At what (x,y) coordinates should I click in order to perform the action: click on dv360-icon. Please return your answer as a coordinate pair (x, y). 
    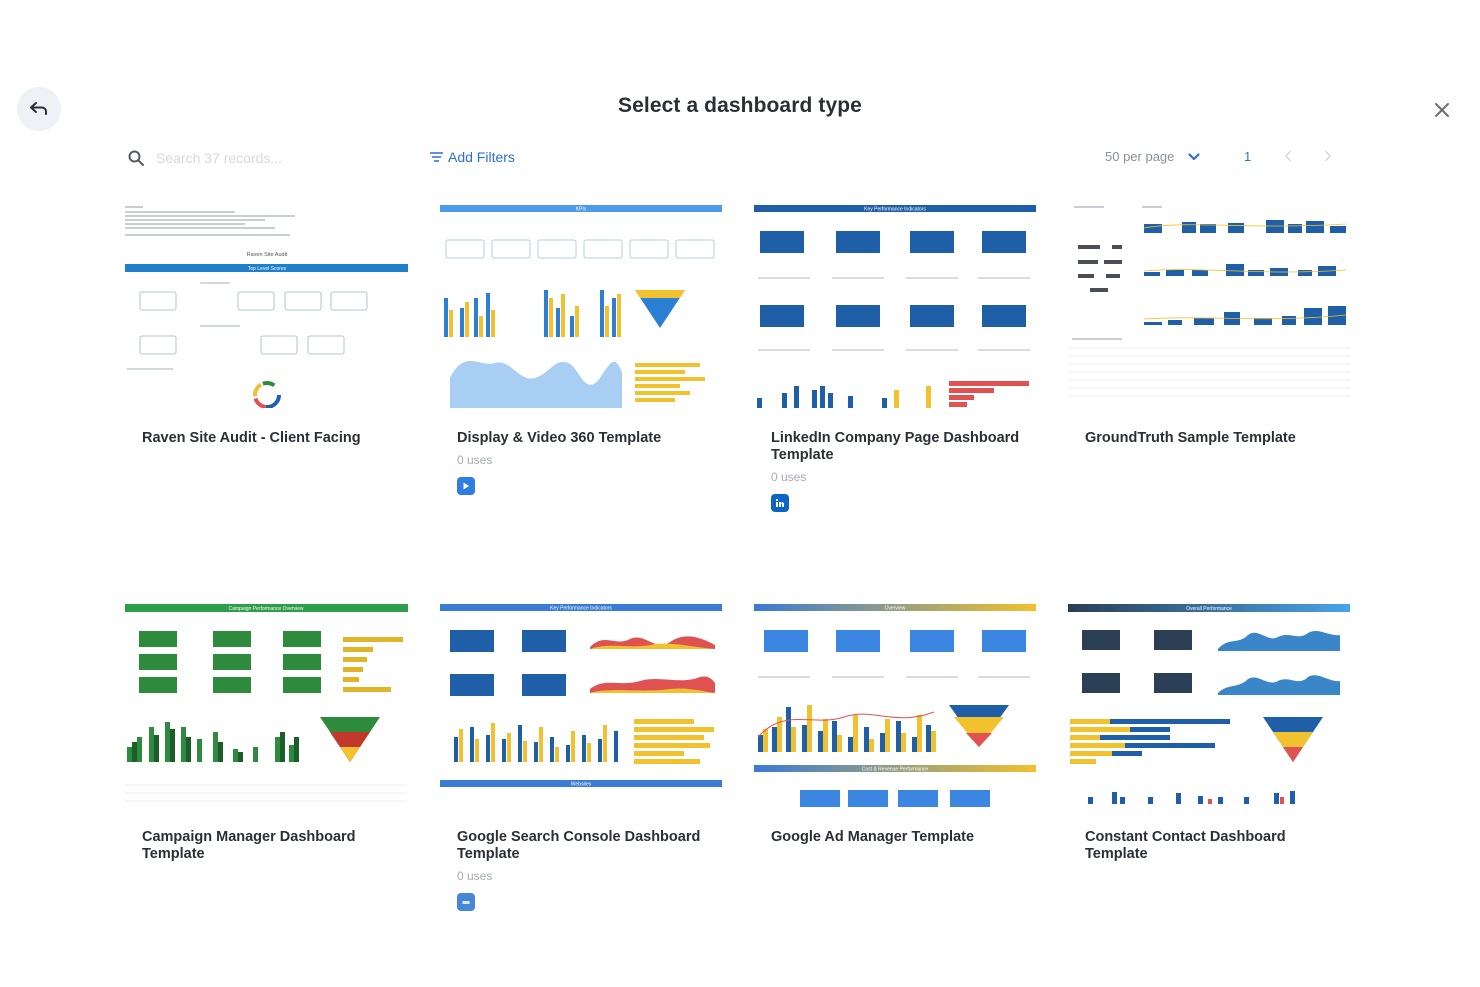
    Looking at the image, I should click on (466, 486).